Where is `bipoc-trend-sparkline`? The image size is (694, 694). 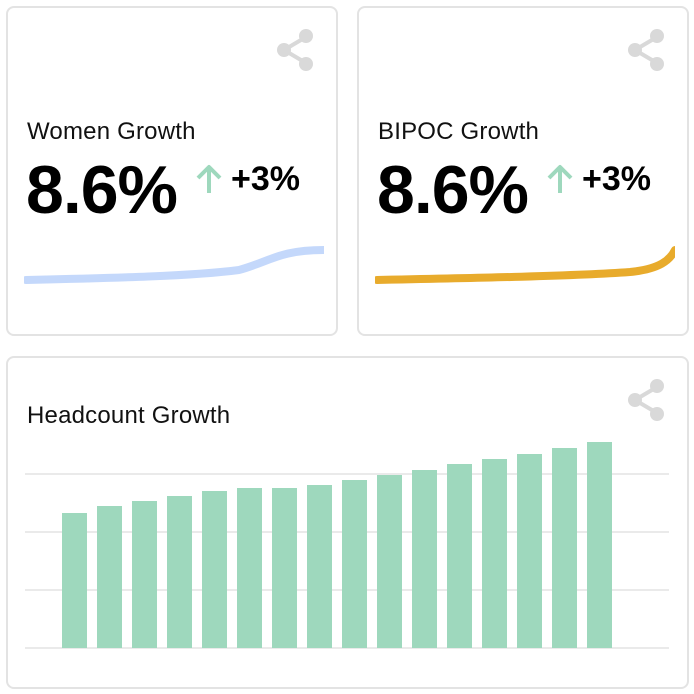
bipoc-trend-sparkline is located at coordinates (525, 265).